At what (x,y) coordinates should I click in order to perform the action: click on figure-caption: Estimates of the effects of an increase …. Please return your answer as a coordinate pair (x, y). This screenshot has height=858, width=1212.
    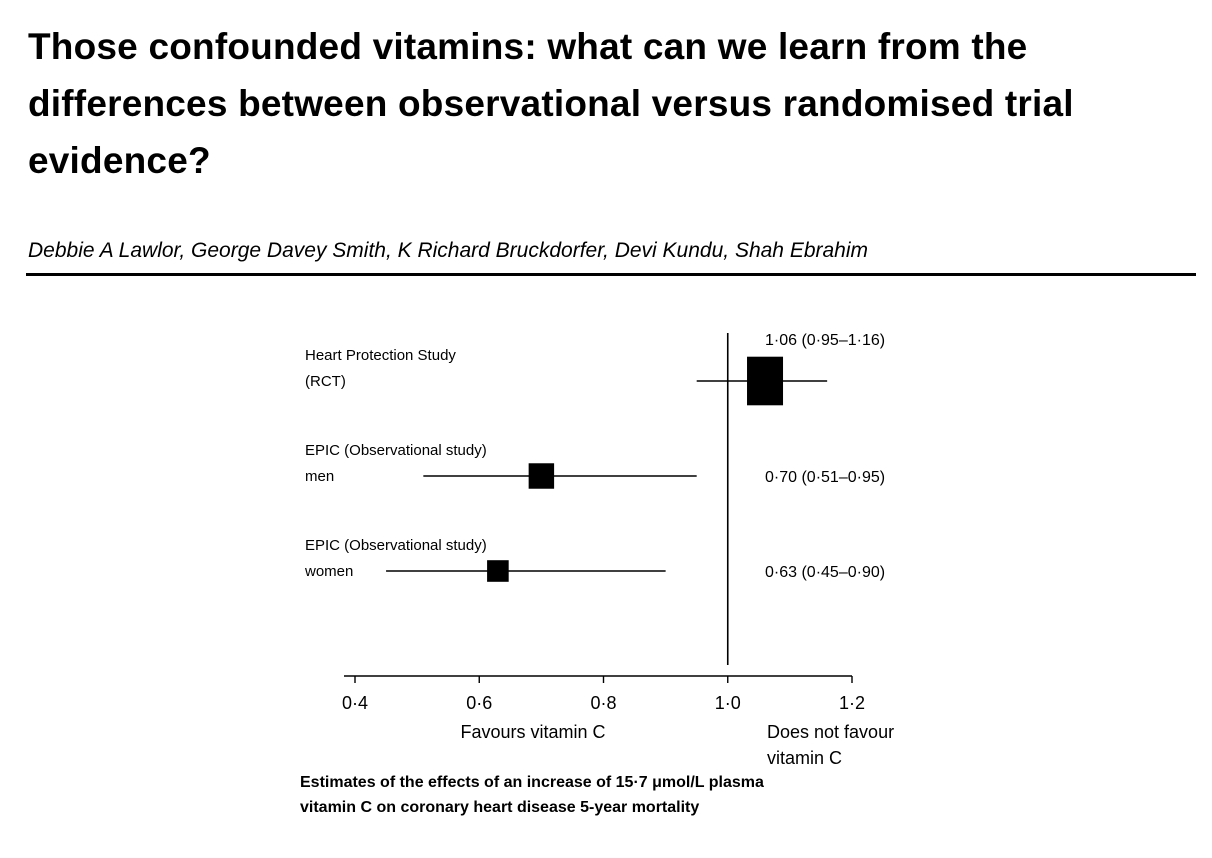
    Looking at the image, I should click on (630, 795).